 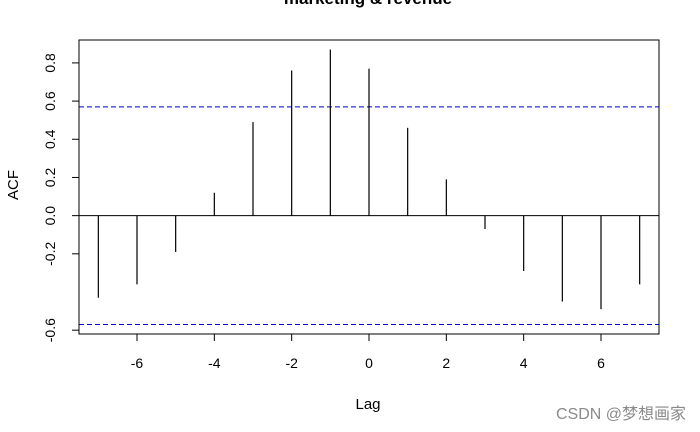 What do you see at coordinates (601, 363) in the screenshot?
I see `x-tick-label: 6` at bounding box center [601, 363].